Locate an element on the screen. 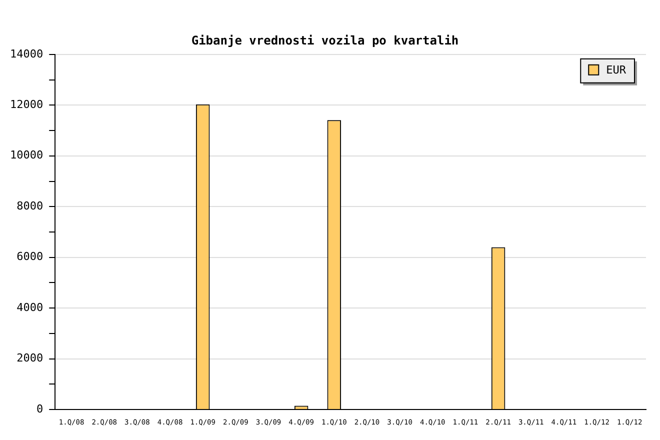  y-tick-label: 12000 is located at coordinates (27, 104).